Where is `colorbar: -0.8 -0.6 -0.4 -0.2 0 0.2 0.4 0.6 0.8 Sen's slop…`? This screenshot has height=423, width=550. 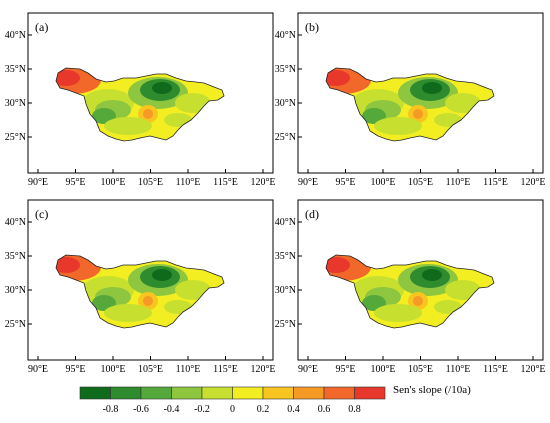
colorbar: -0.8 -0.6 -0.4 -0.2 0 0.2 0.4 0.6 0.8 Sen's slop… is located at coordinates (275, 399).